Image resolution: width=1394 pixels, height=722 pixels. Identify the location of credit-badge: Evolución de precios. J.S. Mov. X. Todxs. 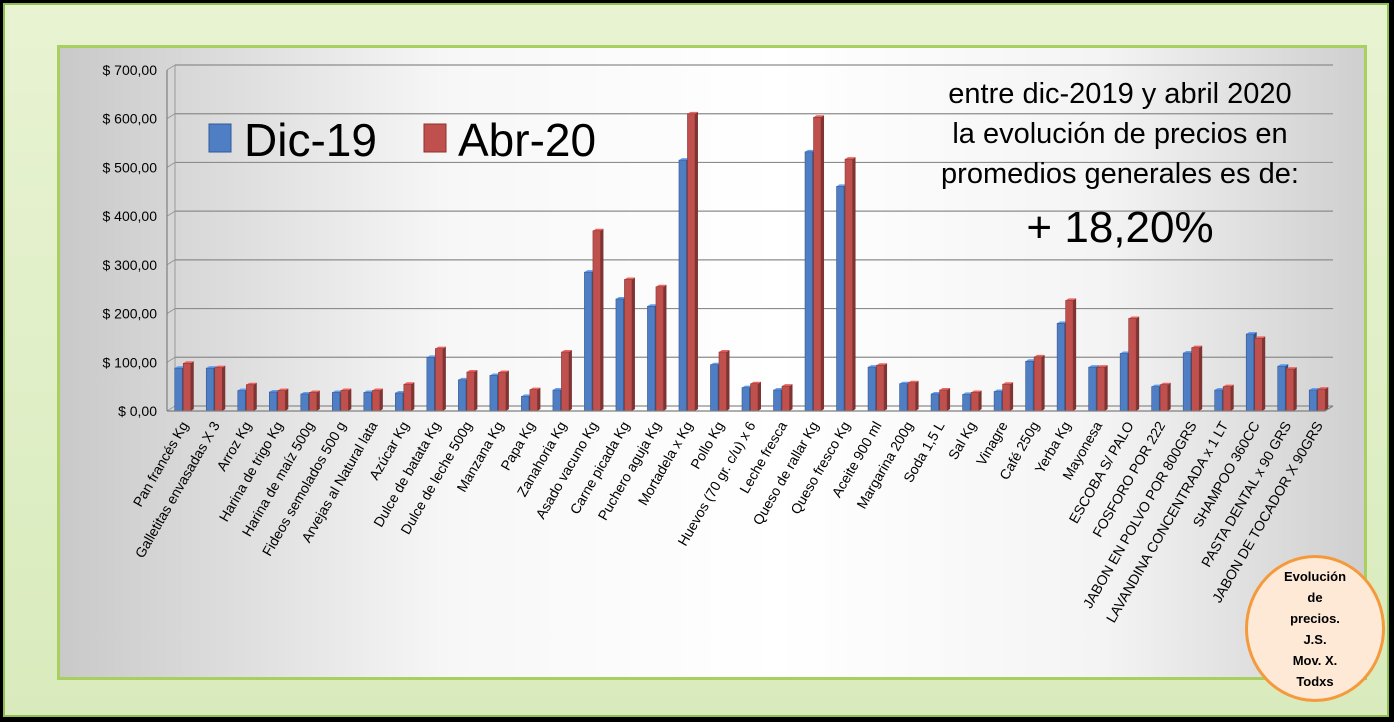
(1315, 628).